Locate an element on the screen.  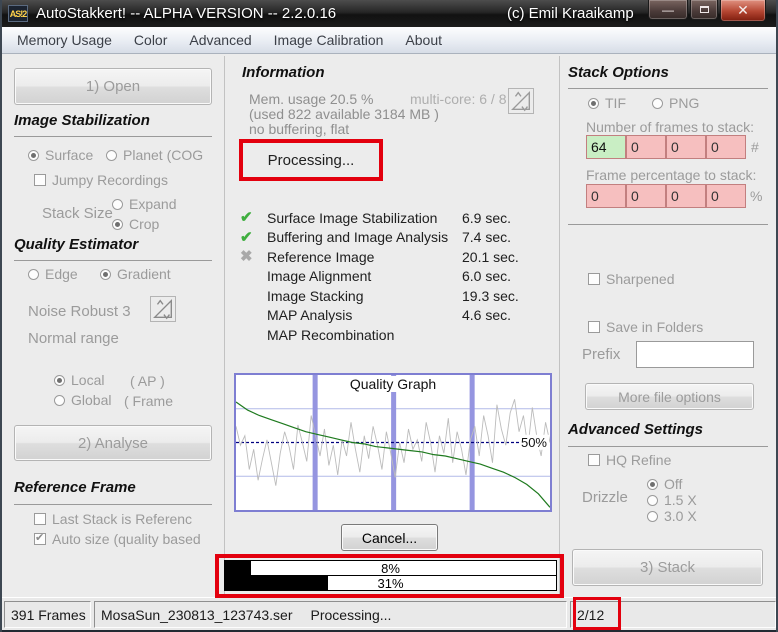
task-time: 6.9 sec. is located at coordinates (487, 217).